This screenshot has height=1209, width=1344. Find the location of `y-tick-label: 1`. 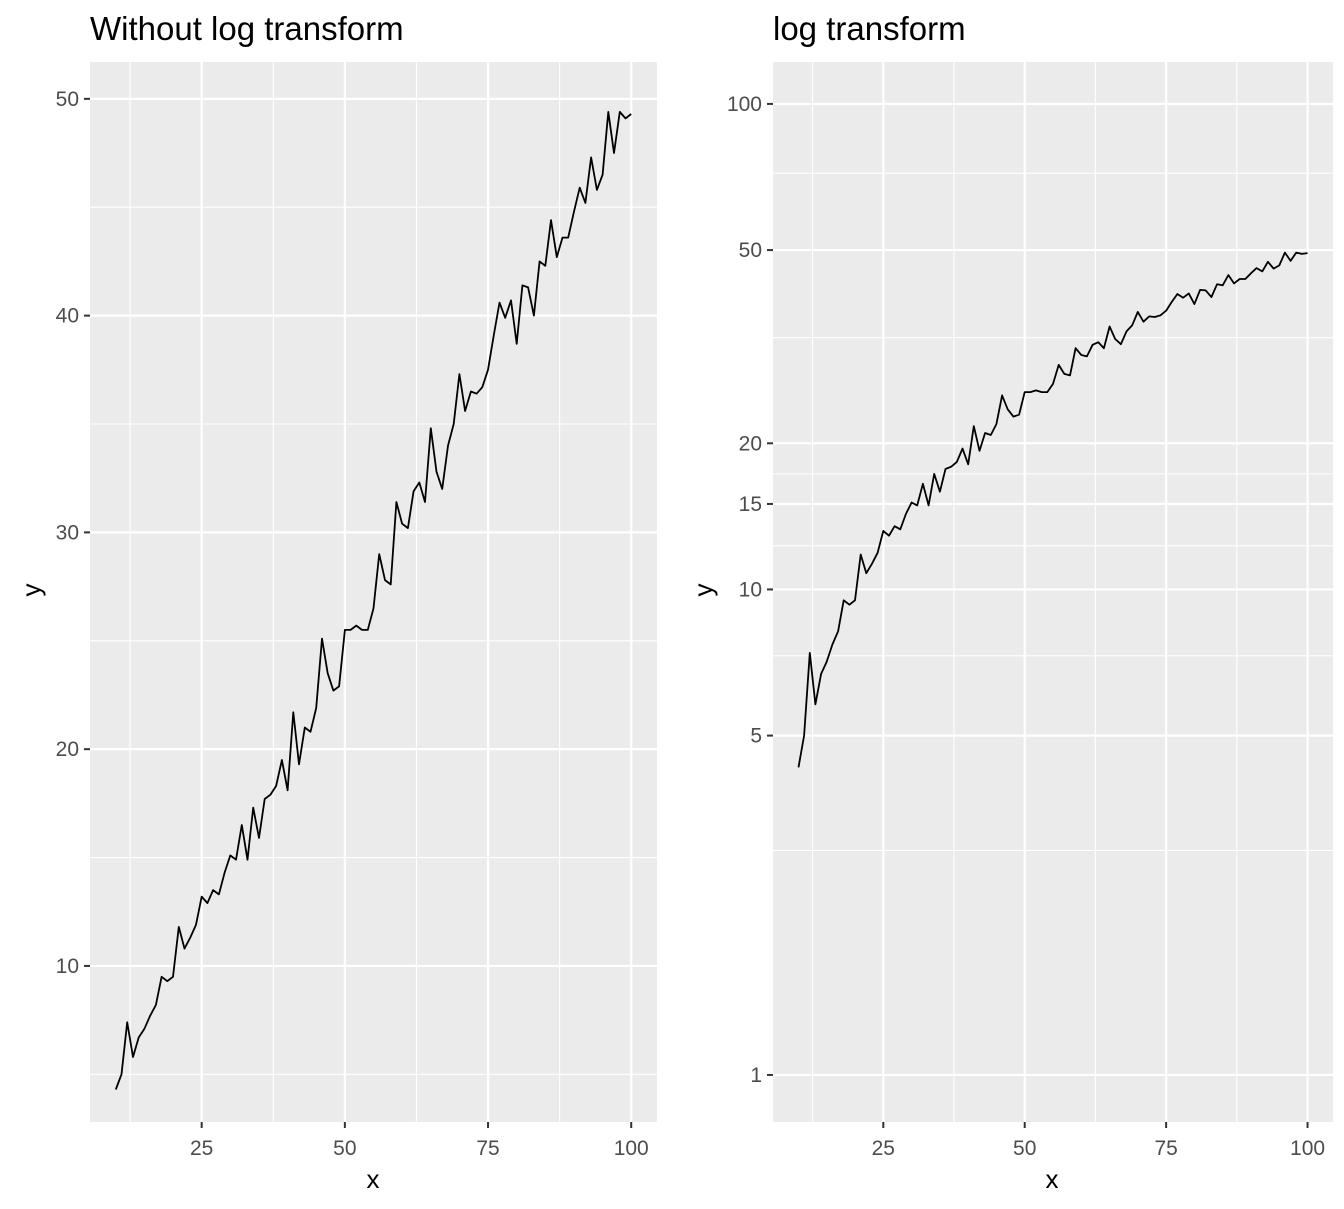

y-tick-label: 1 is located at coordinates (756, 1075).